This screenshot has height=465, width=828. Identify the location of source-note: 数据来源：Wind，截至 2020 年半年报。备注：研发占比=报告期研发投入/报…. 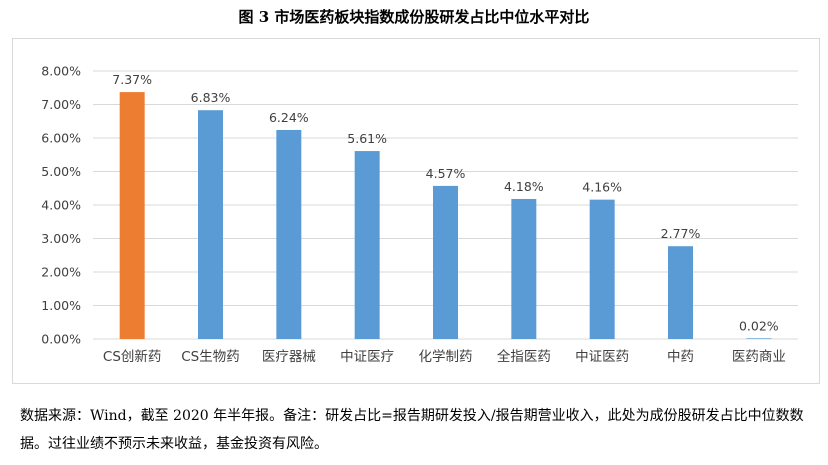
(412, 430).